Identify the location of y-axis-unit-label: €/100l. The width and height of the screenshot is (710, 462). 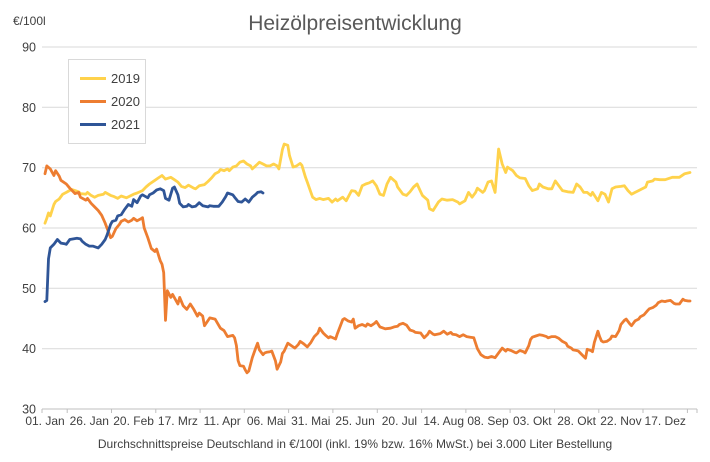
(29, 21).